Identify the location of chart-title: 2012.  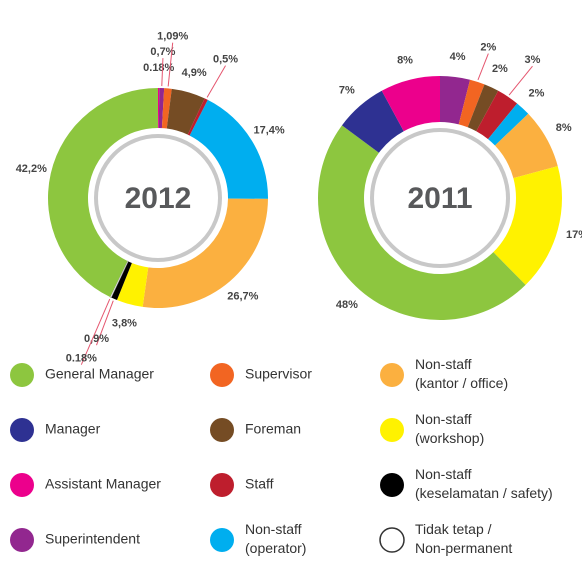
(158, 198).